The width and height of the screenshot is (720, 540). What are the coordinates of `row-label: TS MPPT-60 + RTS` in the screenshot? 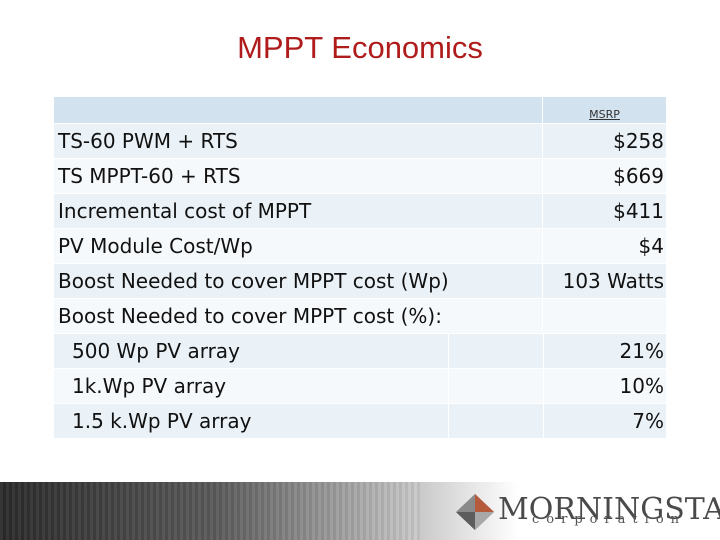 It's located at (149, 176).